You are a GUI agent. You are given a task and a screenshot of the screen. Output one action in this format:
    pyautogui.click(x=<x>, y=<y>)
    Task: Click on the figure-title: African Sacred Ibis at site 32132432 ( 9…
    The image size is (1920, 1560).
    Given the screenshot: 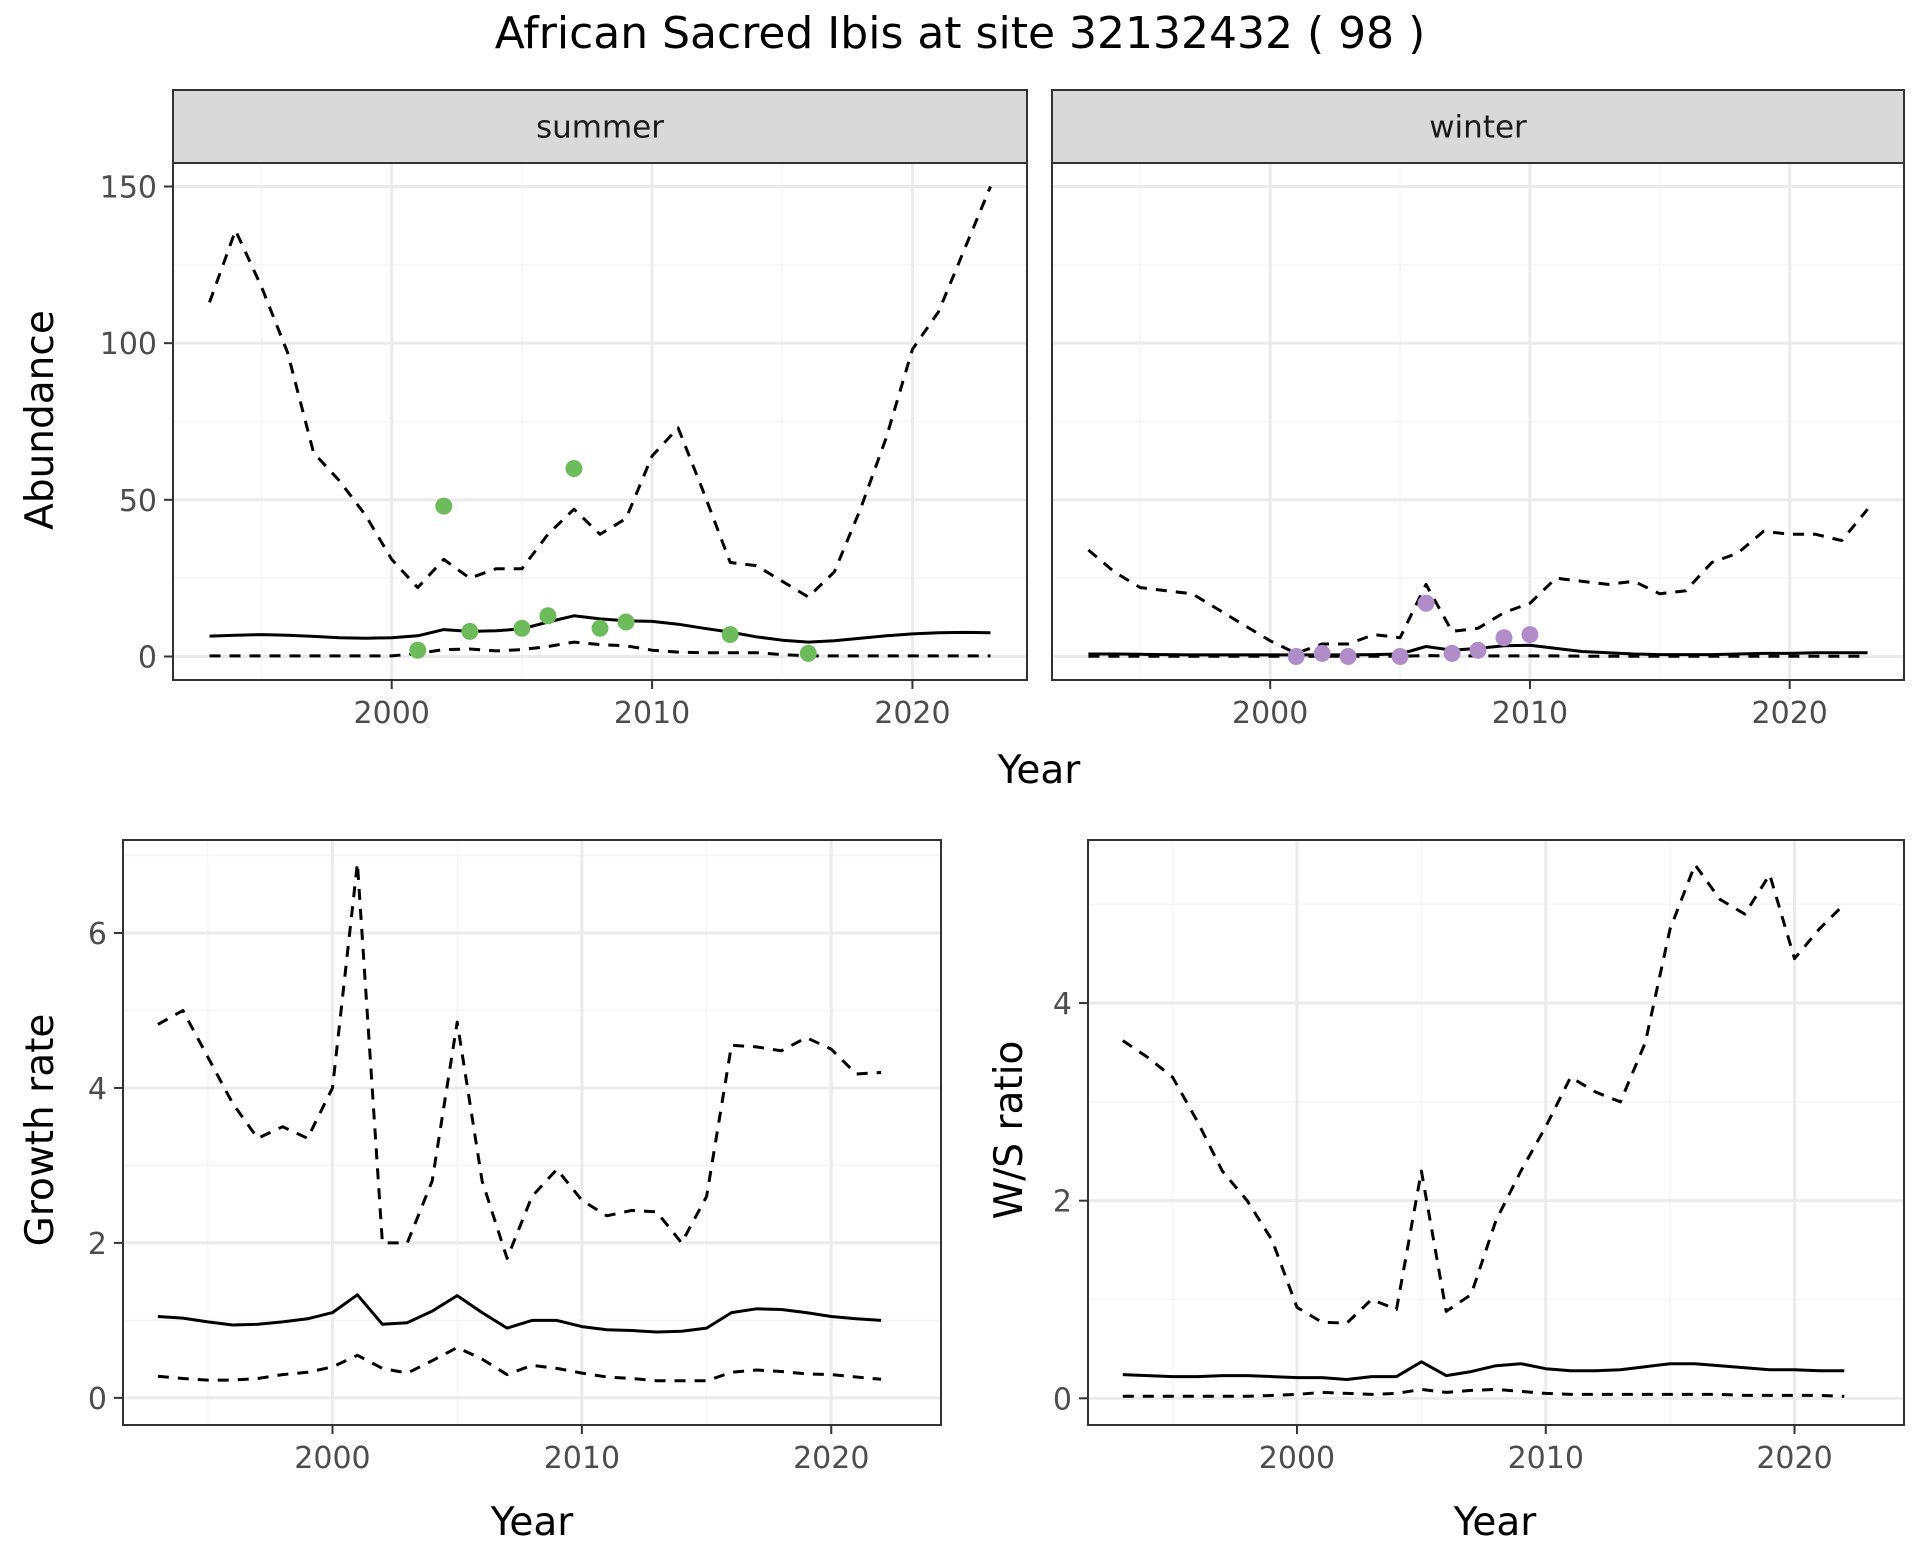 What is the action you would take?
    pyautogui.click(x=960, y=33)
    